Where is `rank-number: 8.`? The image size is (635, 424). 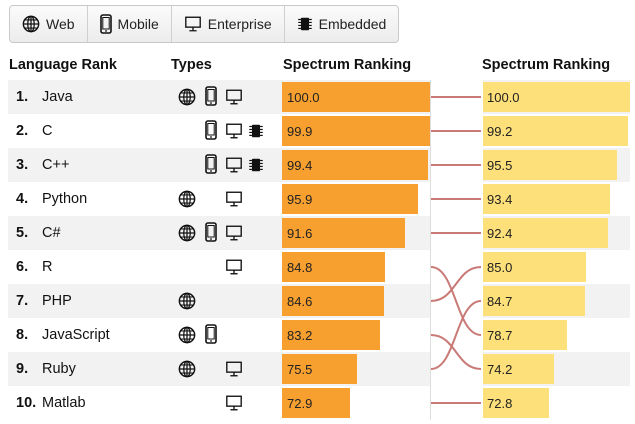 rank-number: 8. is located at coordinates (22, 335).